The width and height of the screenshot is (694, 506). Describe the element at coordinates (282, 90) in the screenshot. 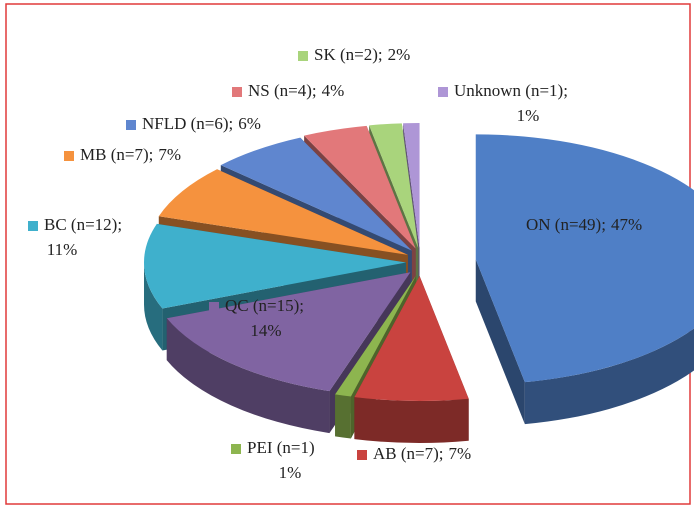

I see `slice-label: NS (n=4);` at that location.